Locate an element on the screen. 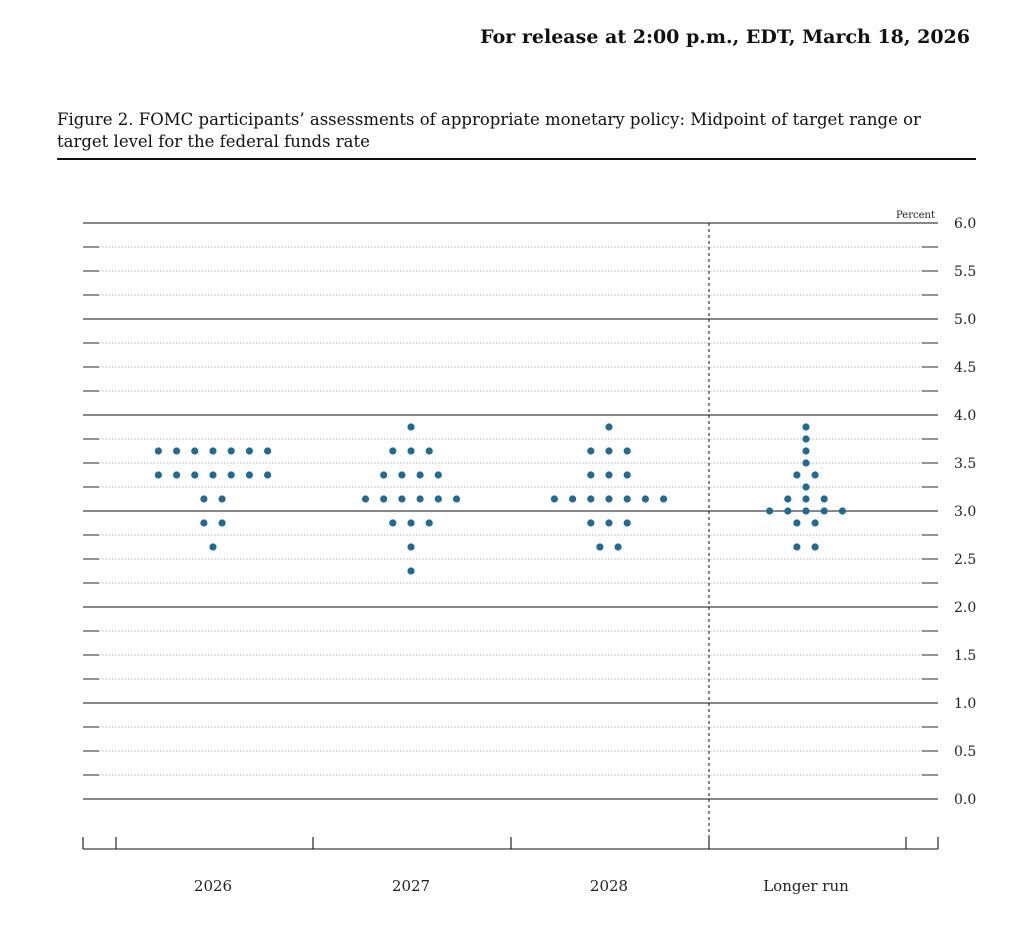  y-axis-unit-label: Percent is located at coordinates (915, 215).